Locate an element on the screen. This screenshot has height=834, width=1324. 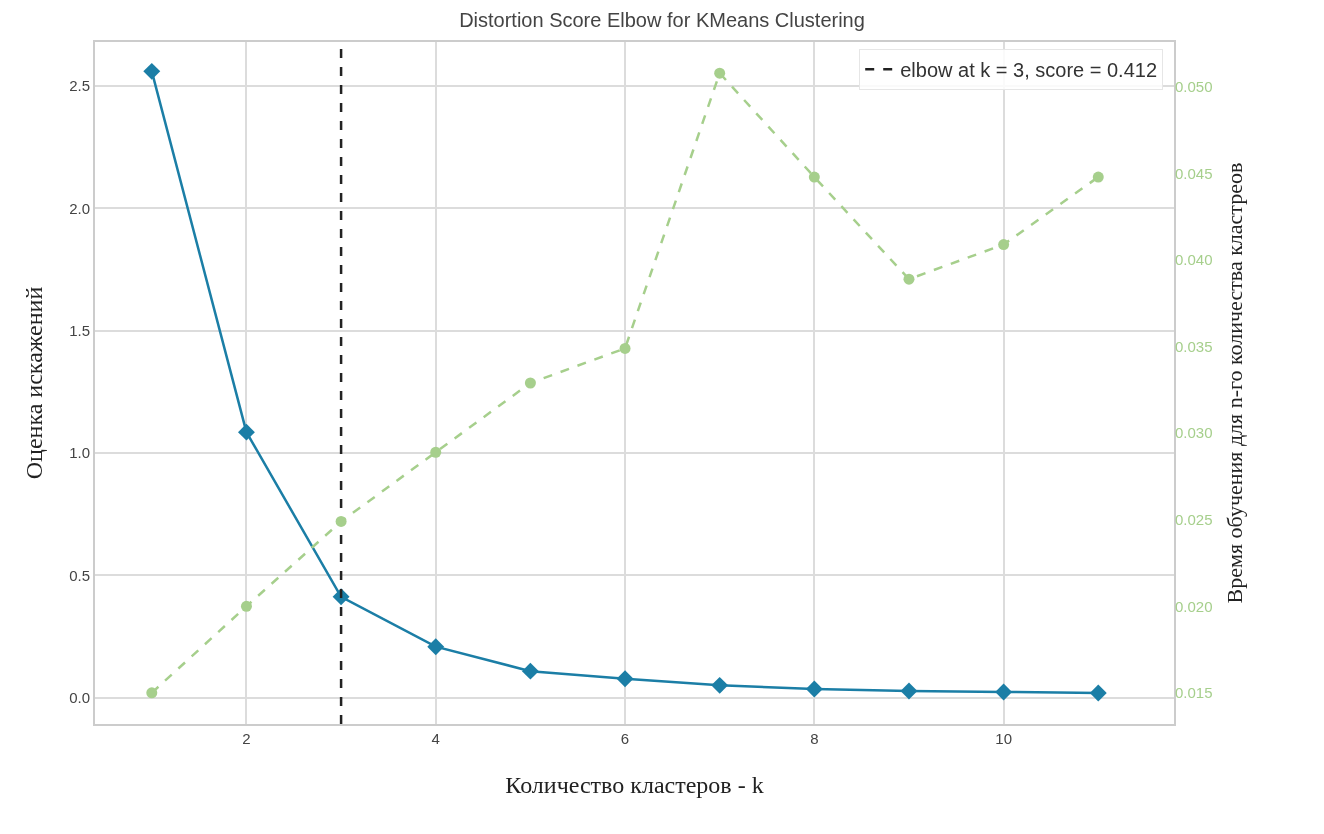
x-tick-label: 2 is located at coordinates (246, 738).